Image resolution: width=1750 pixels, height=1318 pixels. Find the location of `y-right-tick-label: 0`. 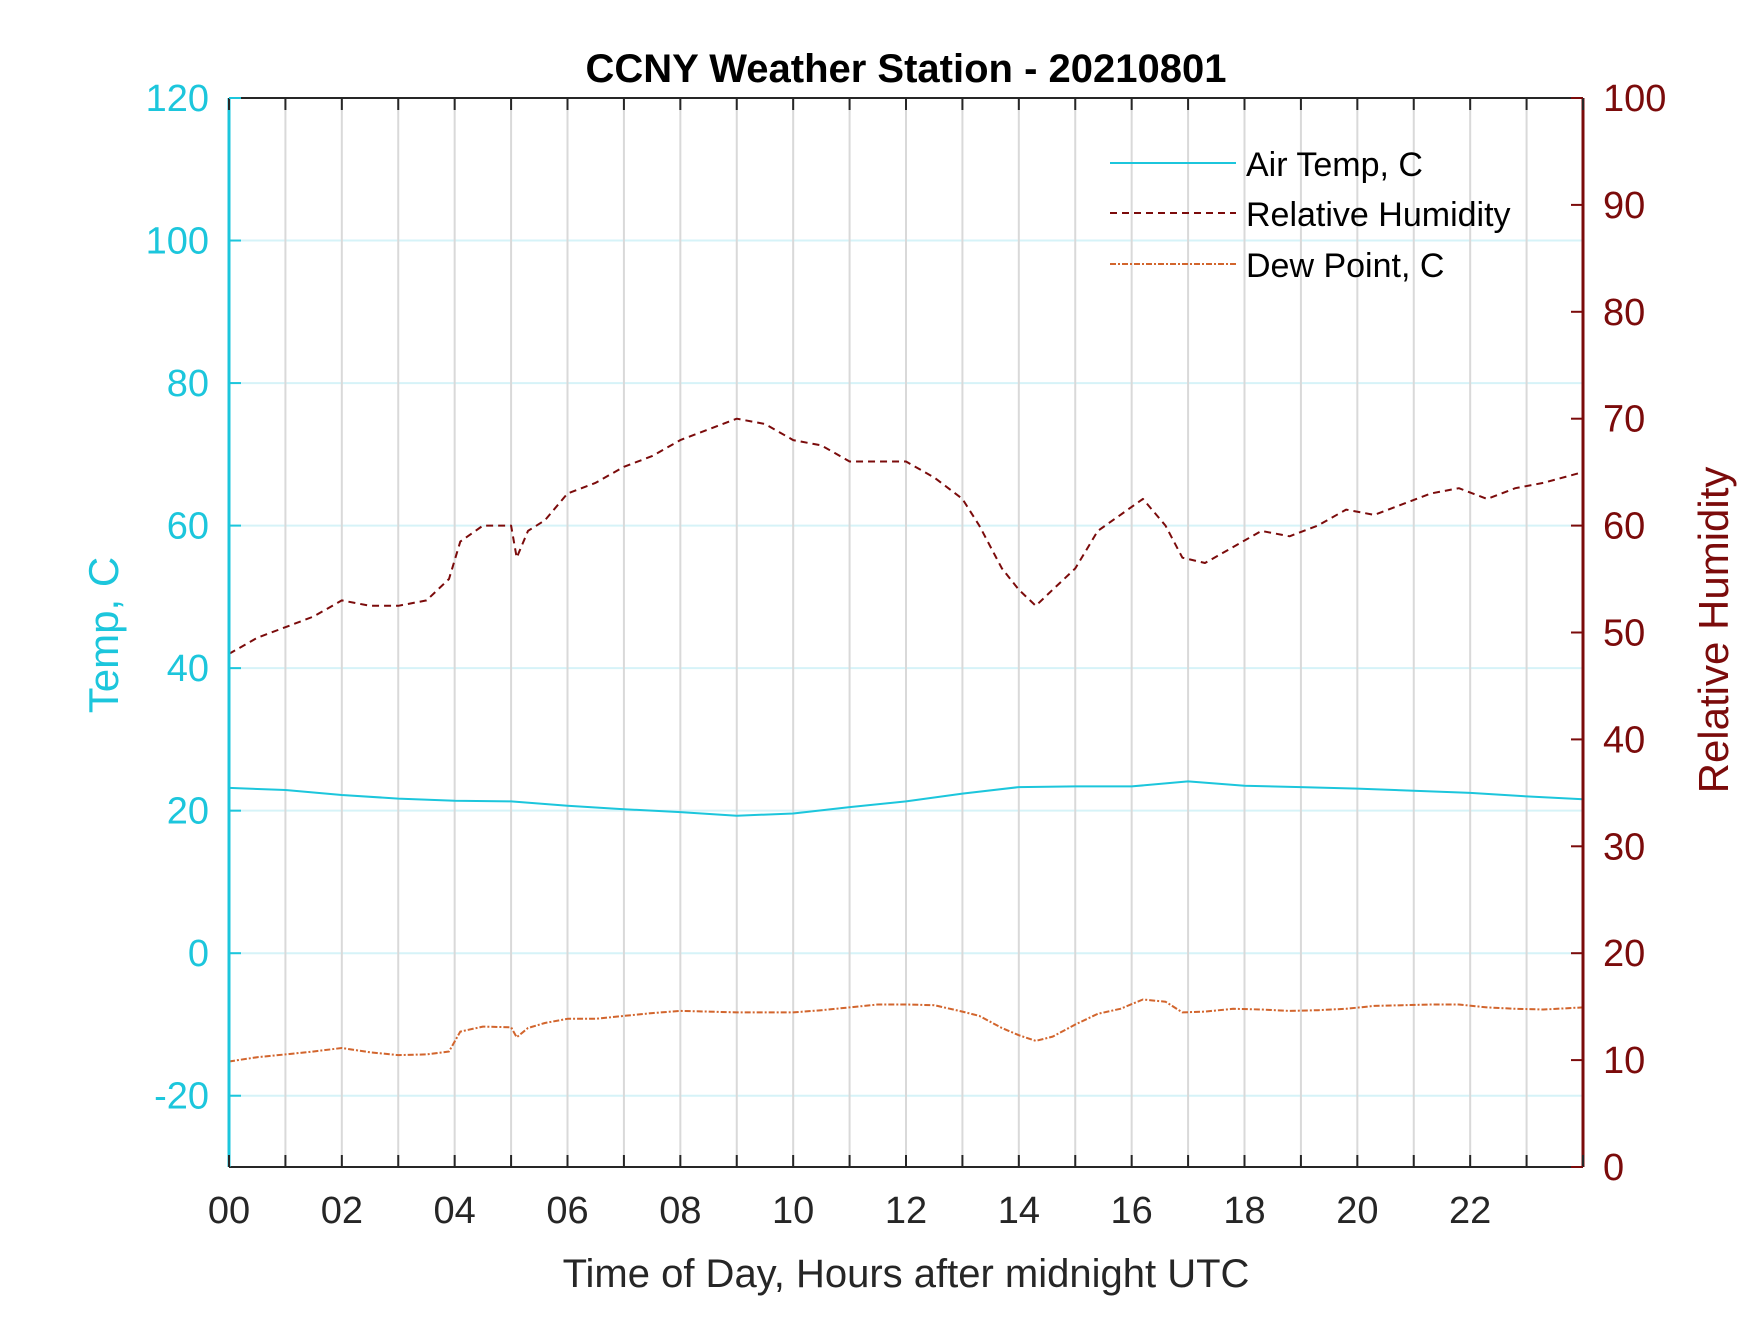

y-right-tick-label: 0 is located at coordinates (1613, 1168).